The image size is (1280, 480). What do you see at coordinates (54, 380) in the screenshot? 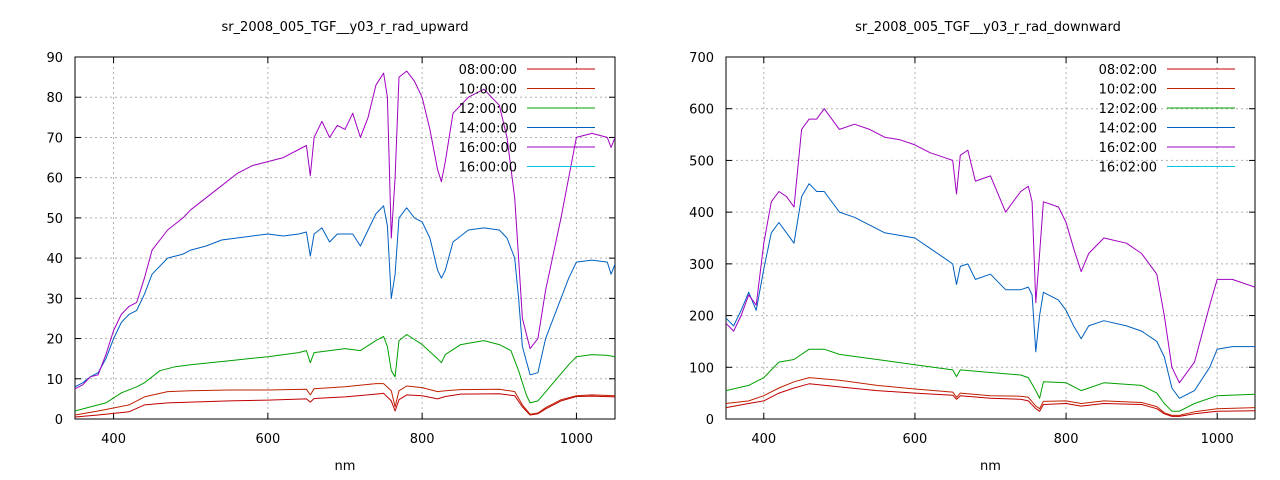
I see `y-tick-label: 10` at bounding box center [54, 380].